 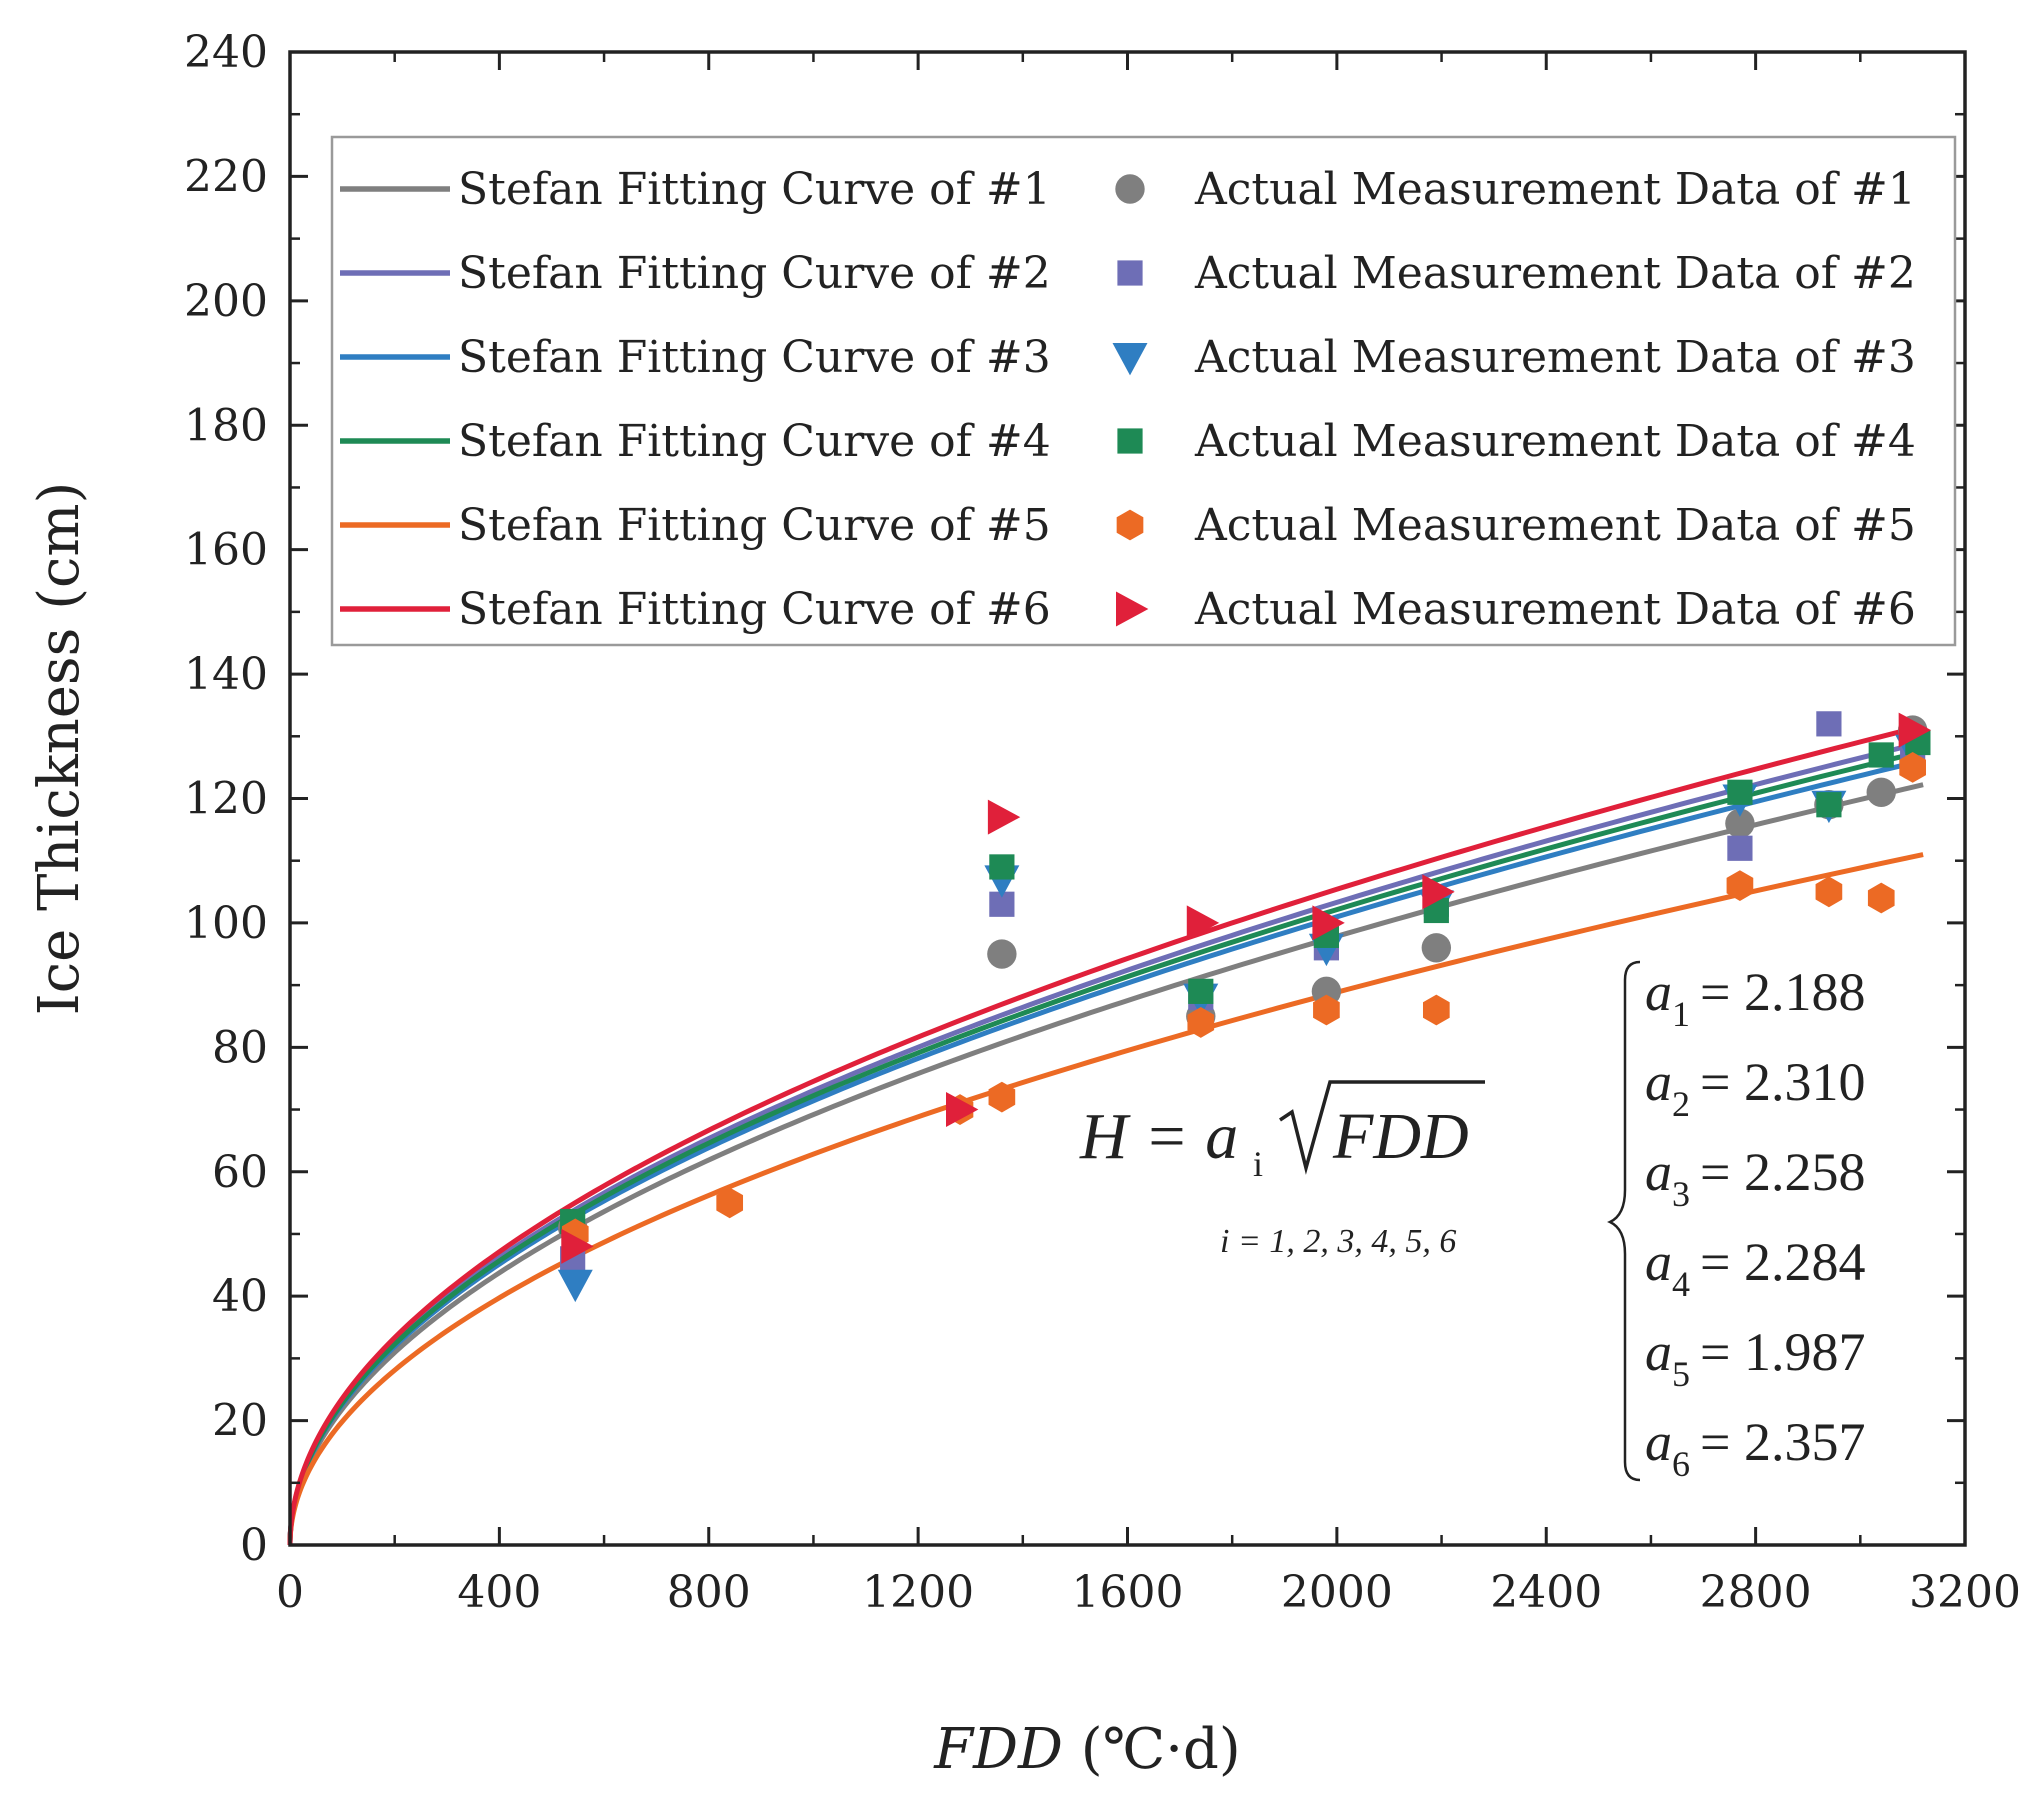 What do you see at coordinates (240, 1172) in the screenshot?
I see `y-tick-label: 60` at bounding box center [240, 1172].